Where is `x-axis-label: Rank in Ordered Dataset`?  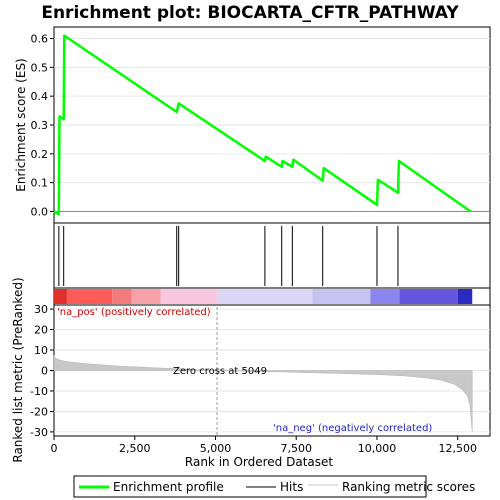
x-axis-label: Rank in Ordered Dataset is located at coordinates (259, 462).